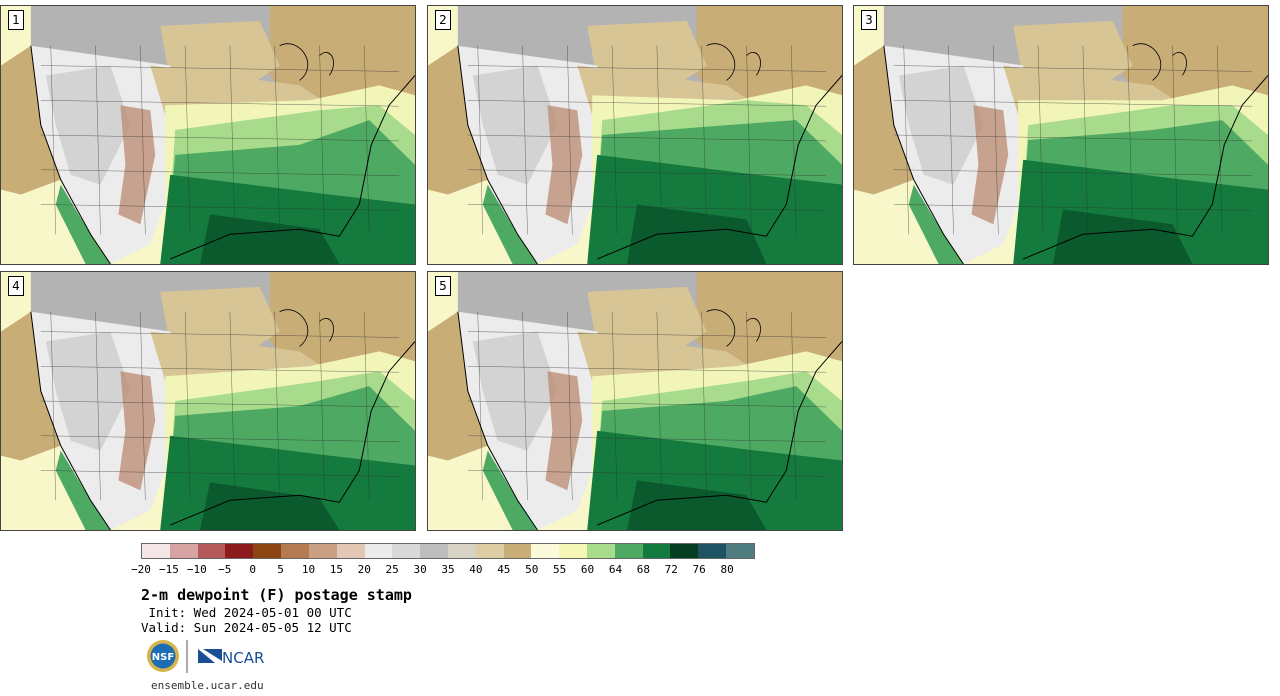 The height and width of the screenshot is (696, 1280). I want to click on colorbar-tick-label: 5, so click(280, 569).